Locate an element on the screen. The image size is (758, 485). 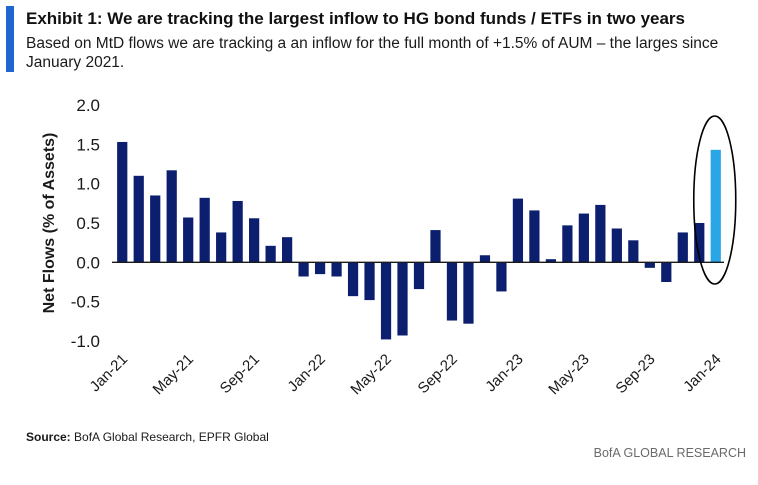
x-tick-label: Jan-21 is located at coordinates (109, 373).